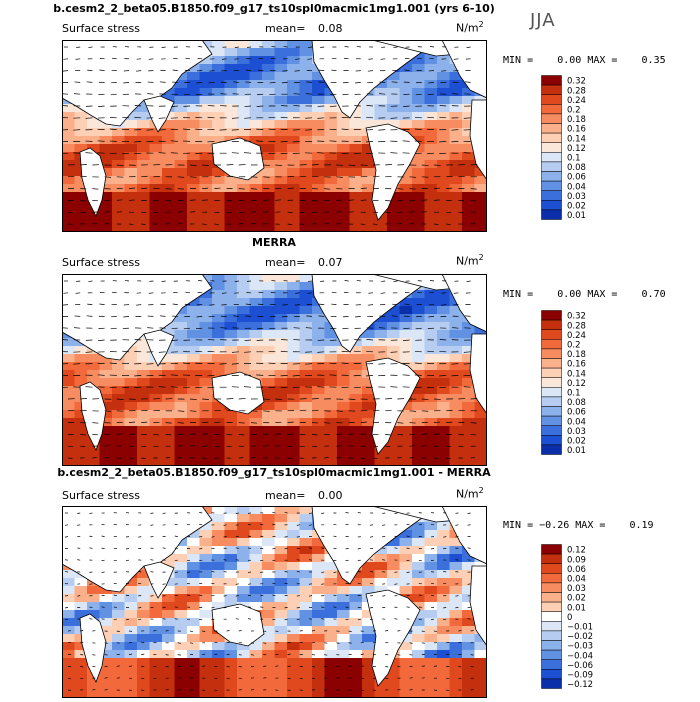  What do you see at coordinates (580, 627) in the screenshot?
I see `colorbar-tick-label: −0.01` at bounding box center [580, 627].